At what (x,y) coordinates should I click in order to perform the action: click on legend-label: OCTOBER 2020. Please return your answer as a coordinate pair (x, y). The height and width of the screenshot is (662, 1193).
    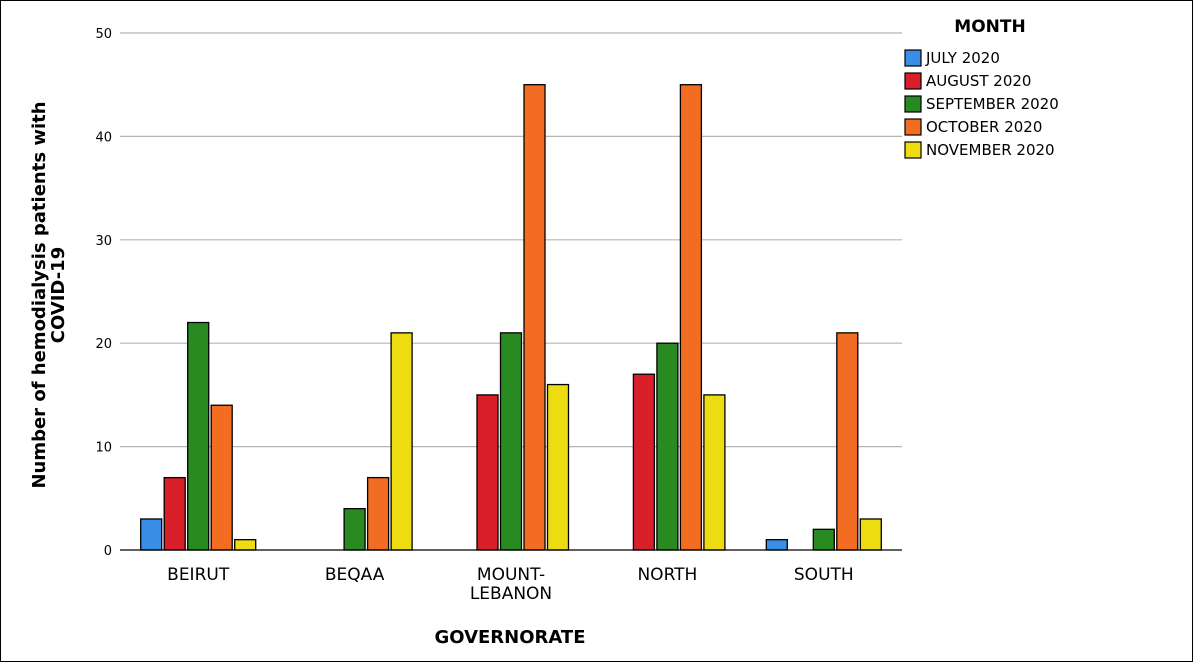
    Looking at the image, I should click on (984, 127).